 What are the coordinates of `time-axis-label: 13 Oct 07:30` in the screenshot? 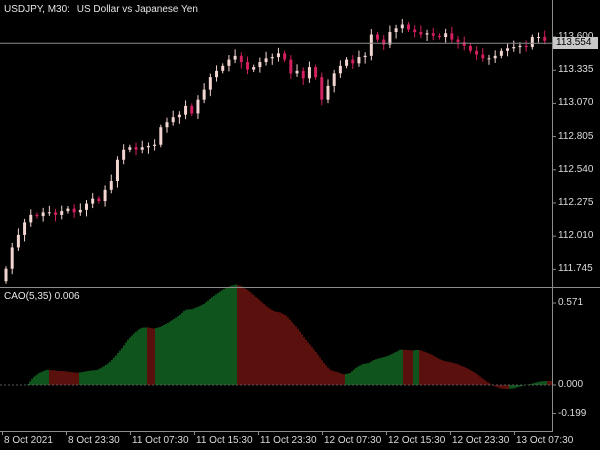 It's located at (545, 440).